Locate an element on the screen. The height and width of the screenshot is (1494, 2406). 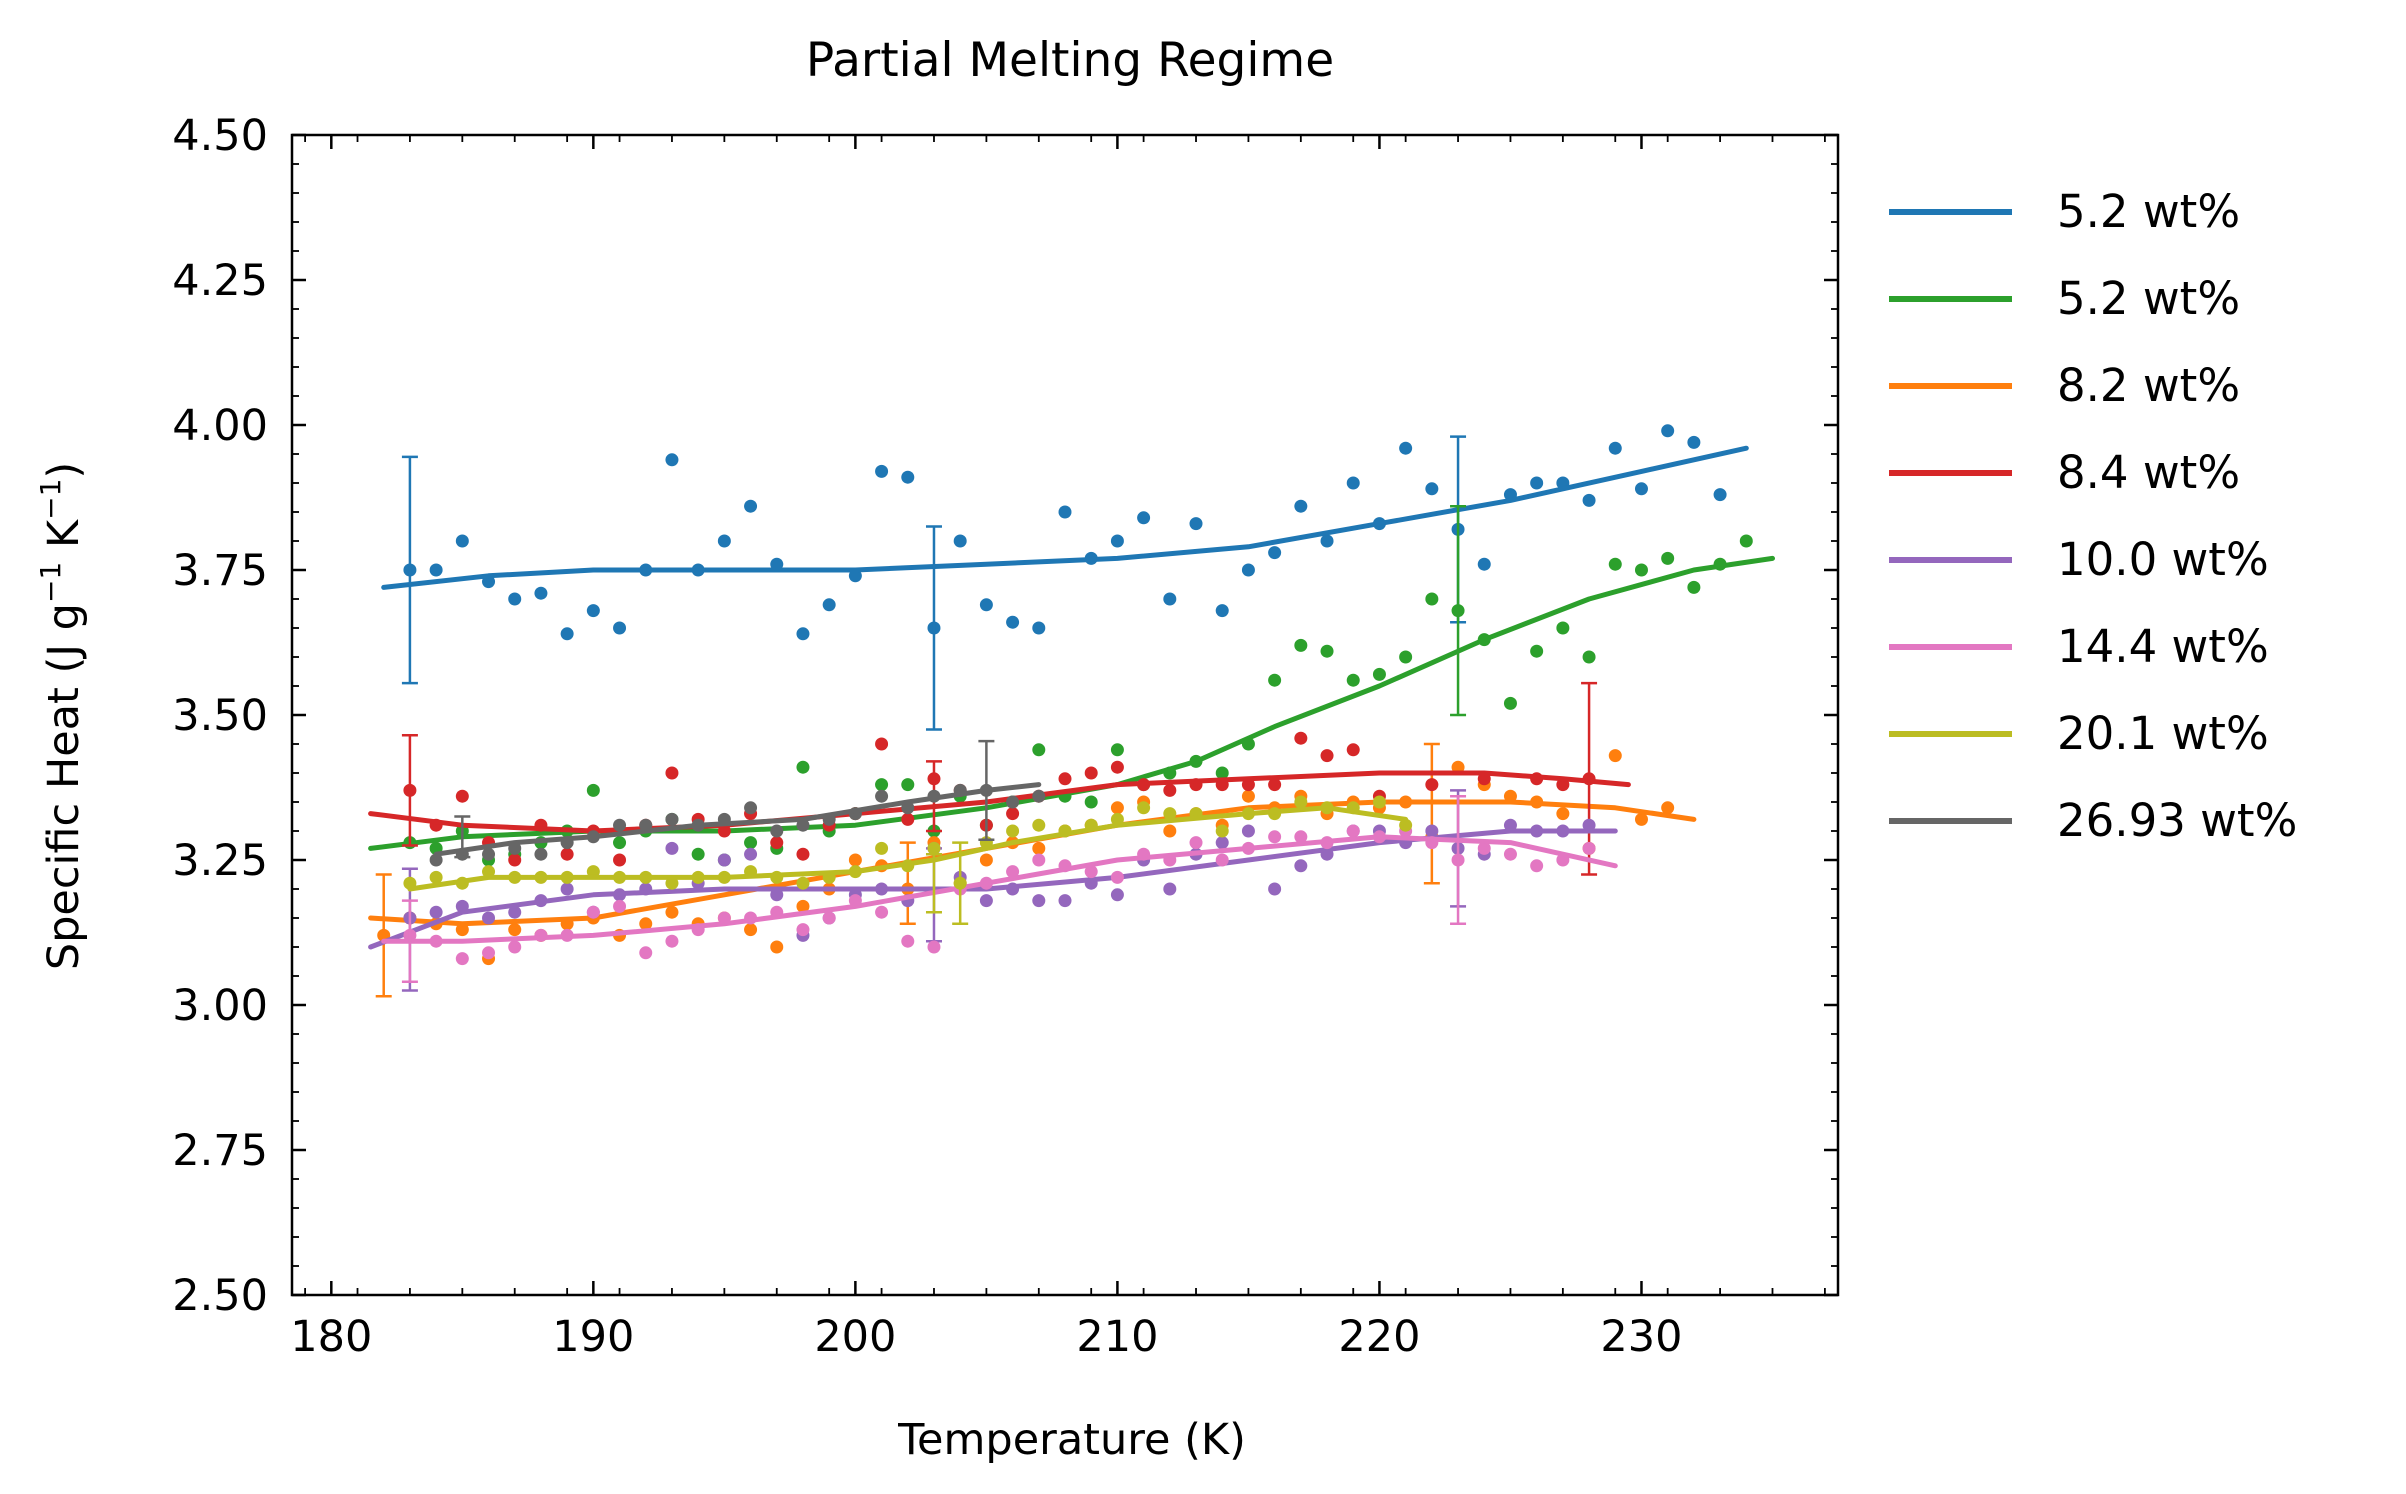
legend-item: 8.2 wt% is located at coordinates (2064, 385).